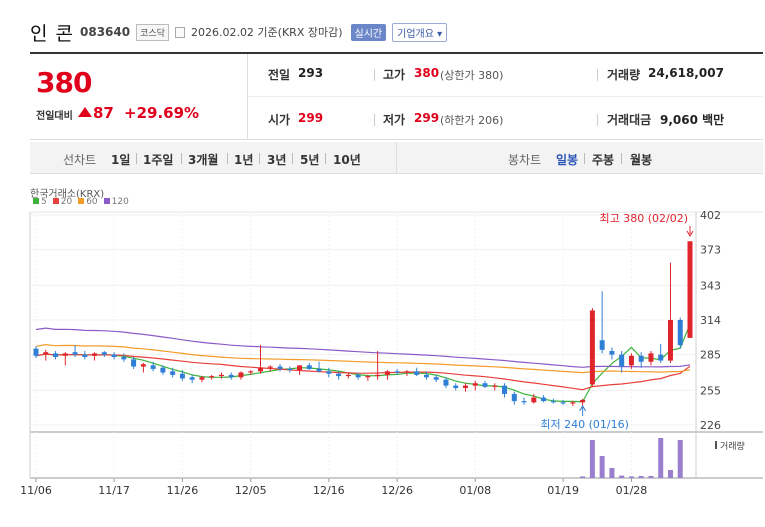 The height and width of the screenshot is (527, 765). Describe the element at coordinates (64, 82) in the screenshot. I see `current-price: 380` at that location.